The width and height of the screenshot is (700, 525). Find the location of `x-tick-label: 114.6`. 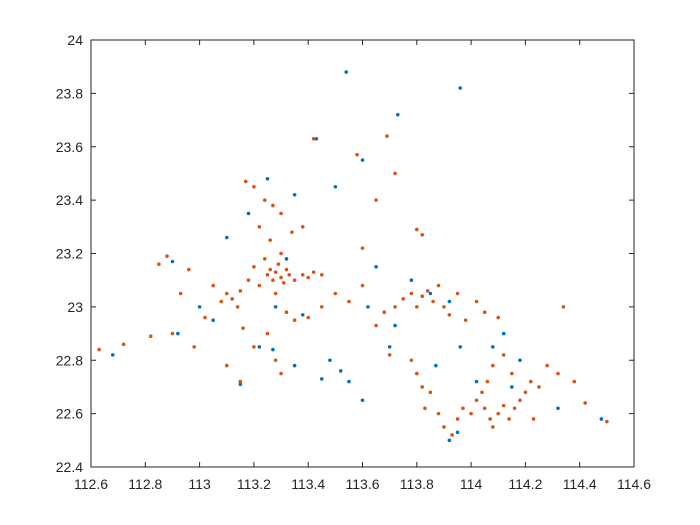

x-tick-label: 114.6 is located at coordinates (634, 484).